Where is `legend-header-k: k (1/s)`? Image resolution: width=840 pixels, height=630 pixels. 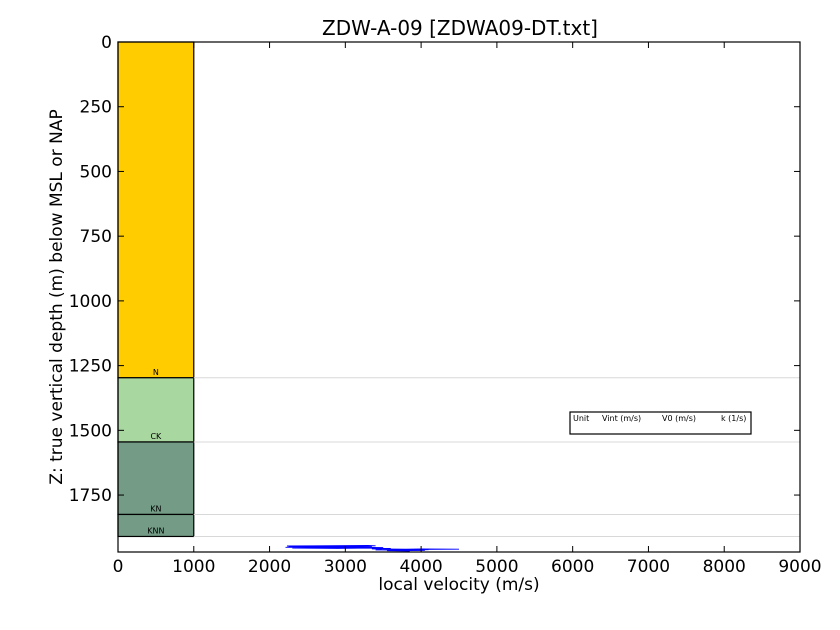 legend-header-k: k (1/s) is located at coordinates (733, 418).